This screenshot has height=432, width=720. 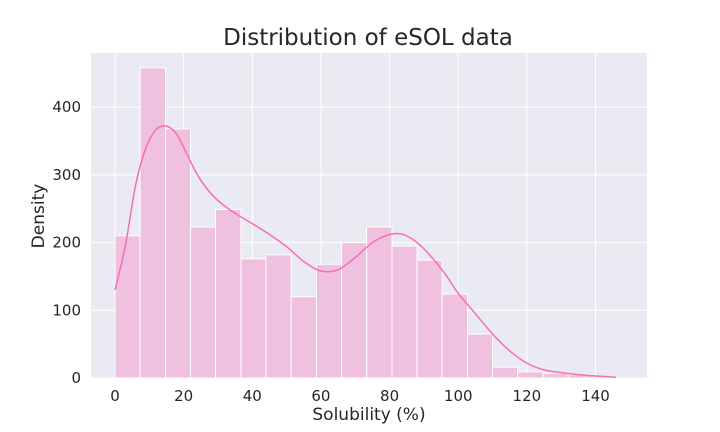 What do you see at coordinates (66, 175) in the screenshot?
I see `y-tick-label: 300` at bounding box center [66, 175].